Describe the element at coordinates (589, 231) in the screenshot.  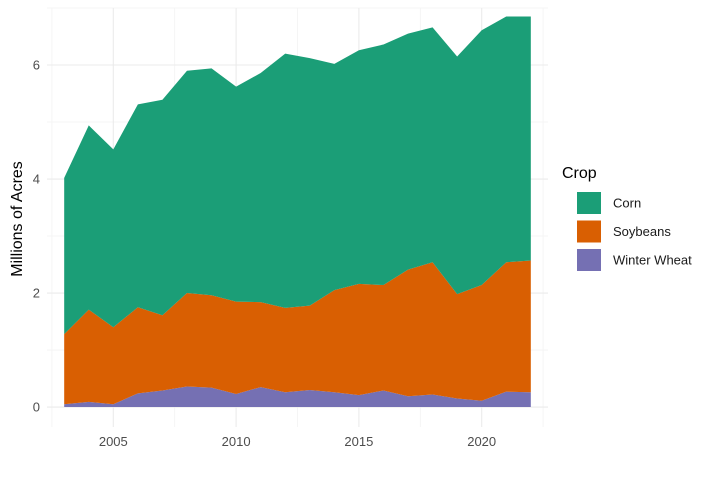
I see `legend-swatch-soybeans` at that location.